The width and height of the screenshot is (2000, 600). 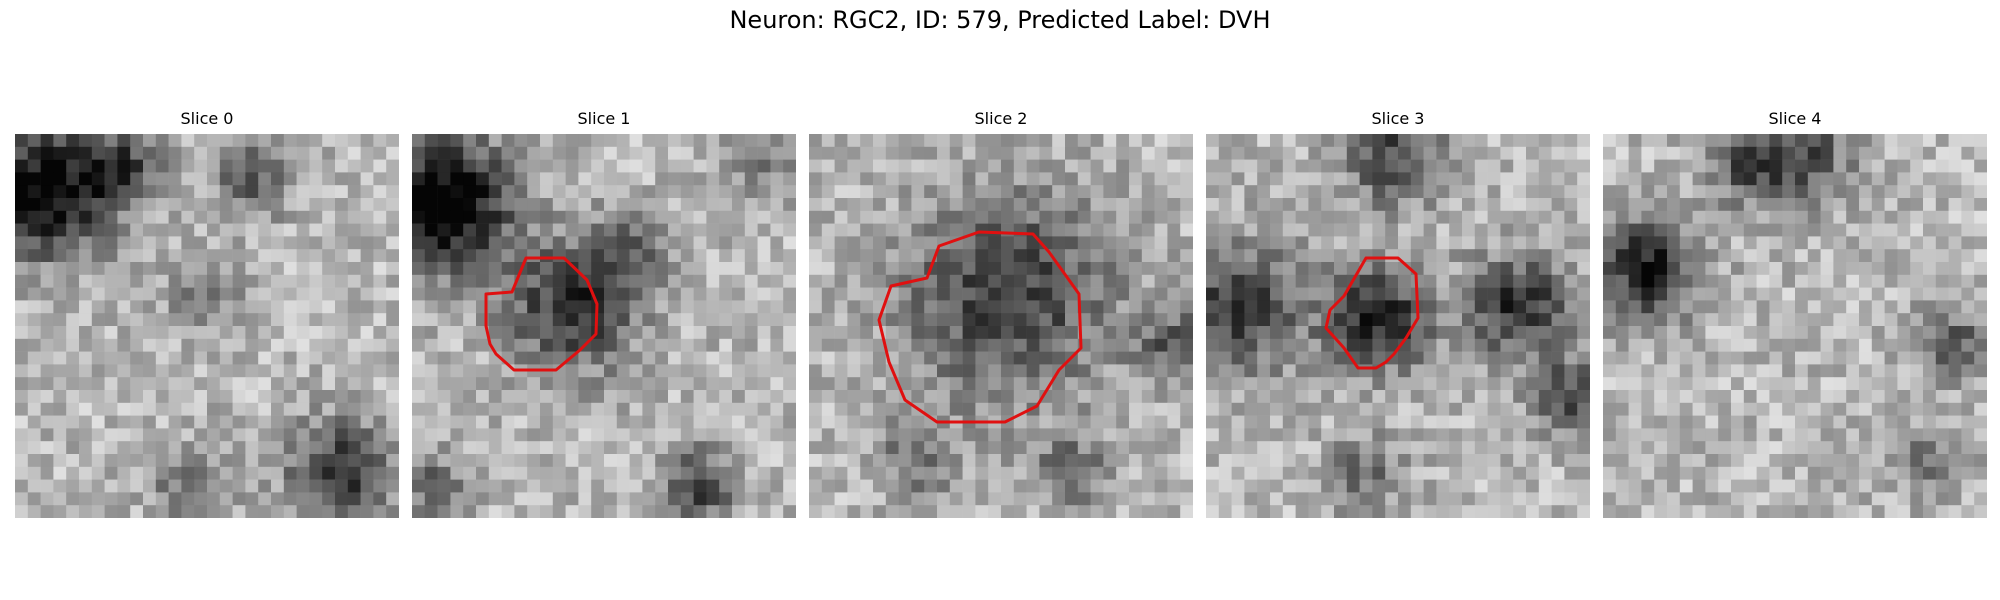 What do you see at coordinates (207, 118) in the screenshot?
I see `slice-title-0: Slice 0` at bounding box center [207, 118].